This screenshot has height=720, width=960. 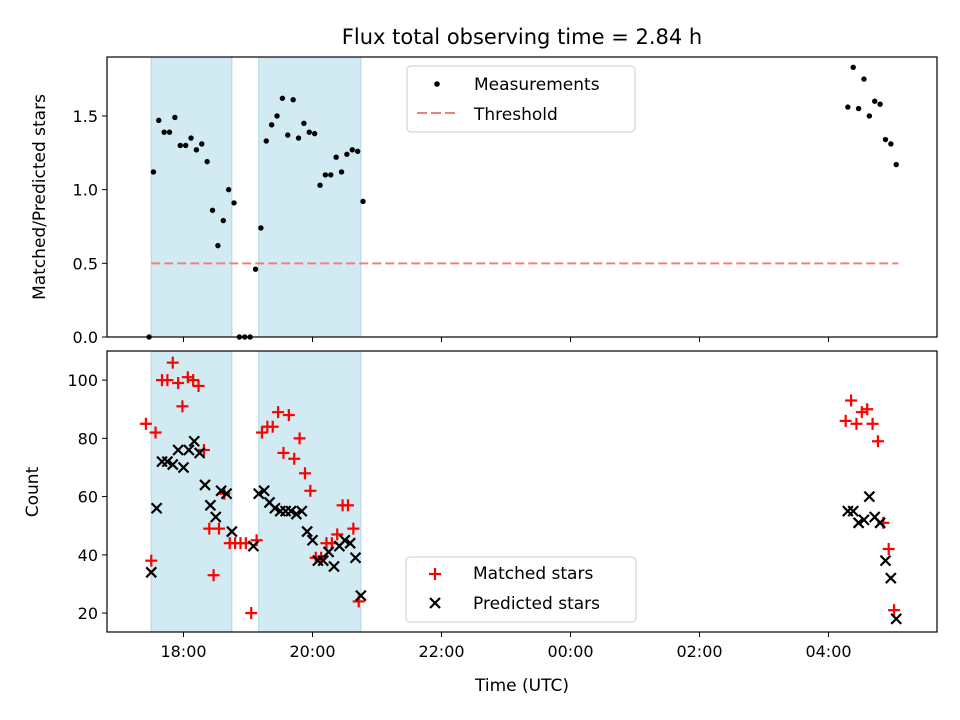 I want to click on bottom-y-tick-label: 20, so click(x=88, y=613).